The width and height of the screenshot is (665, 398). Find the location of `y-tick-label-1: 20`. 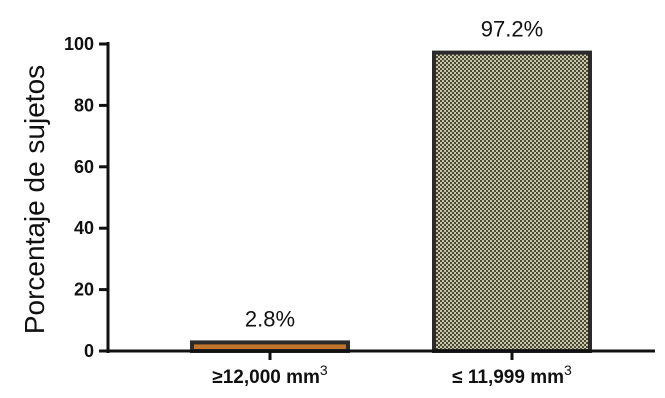

y-tick-label-1: 20 is located at coordinates (84, 290).